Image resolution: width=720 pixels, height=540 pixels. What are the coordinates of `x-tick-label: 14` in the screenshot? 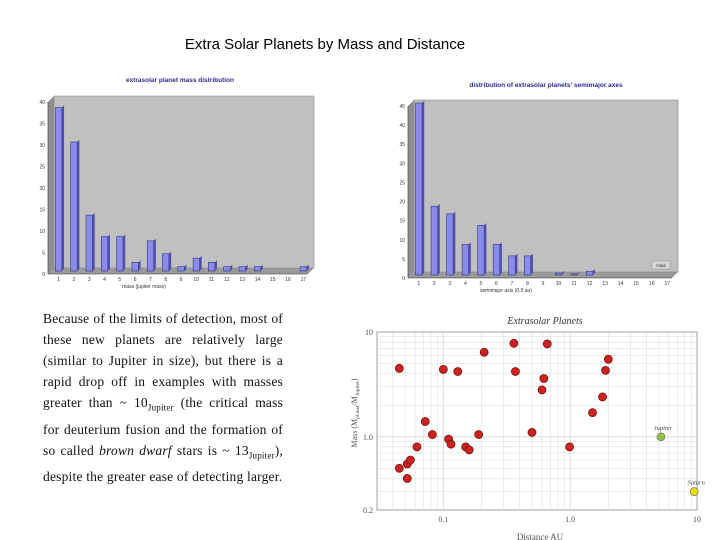 It's located at (621, 284).